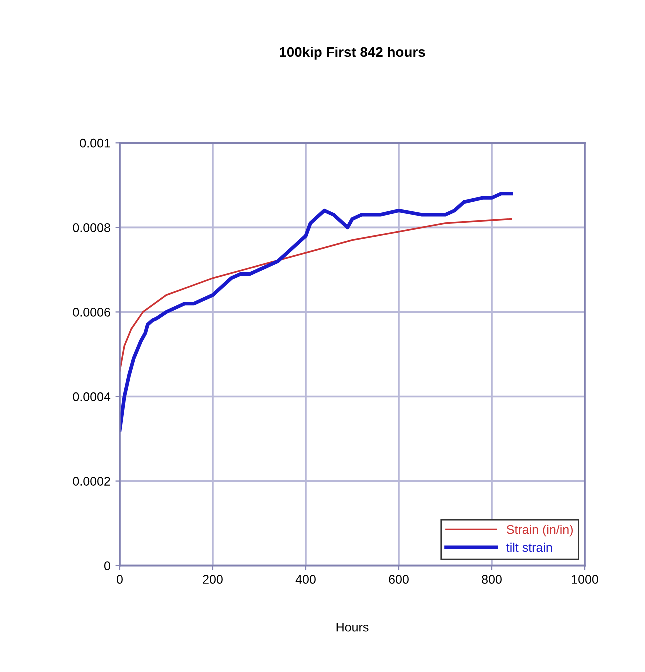 The width and height of the screenshot is (645, 672). What do you see at coordinates (585, 579) in the screenshot?
I see `x-tick-label: 1000` at bounding box center [585, 579].